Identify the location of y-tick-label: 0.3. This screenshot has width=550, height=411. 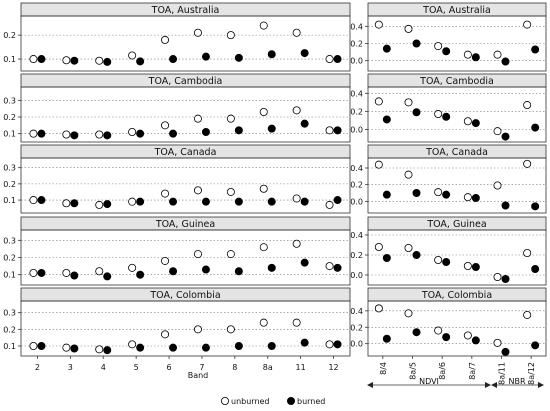
(9, 168).